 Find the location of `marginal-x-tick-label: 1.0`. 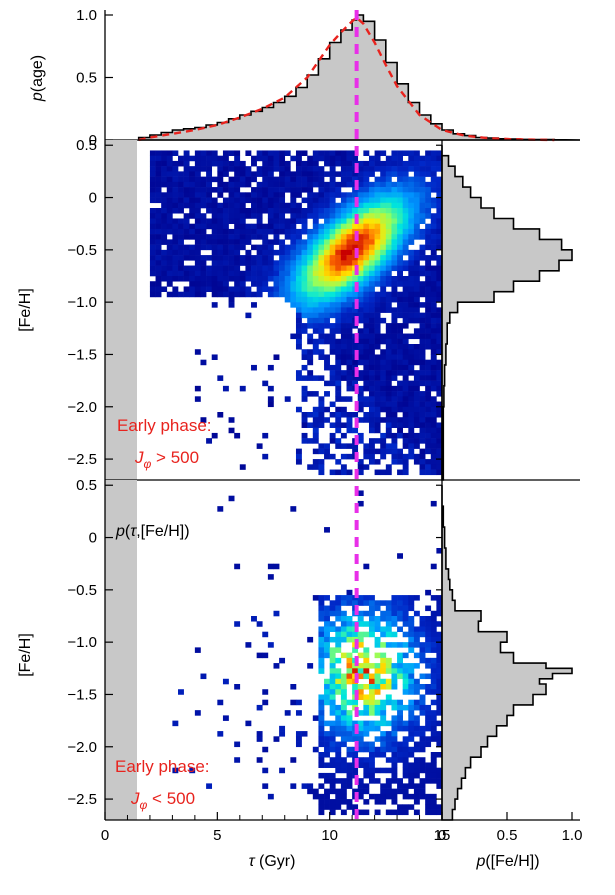

marginal-x-tick-label: 1.0 is located at coordinates (572, 835).